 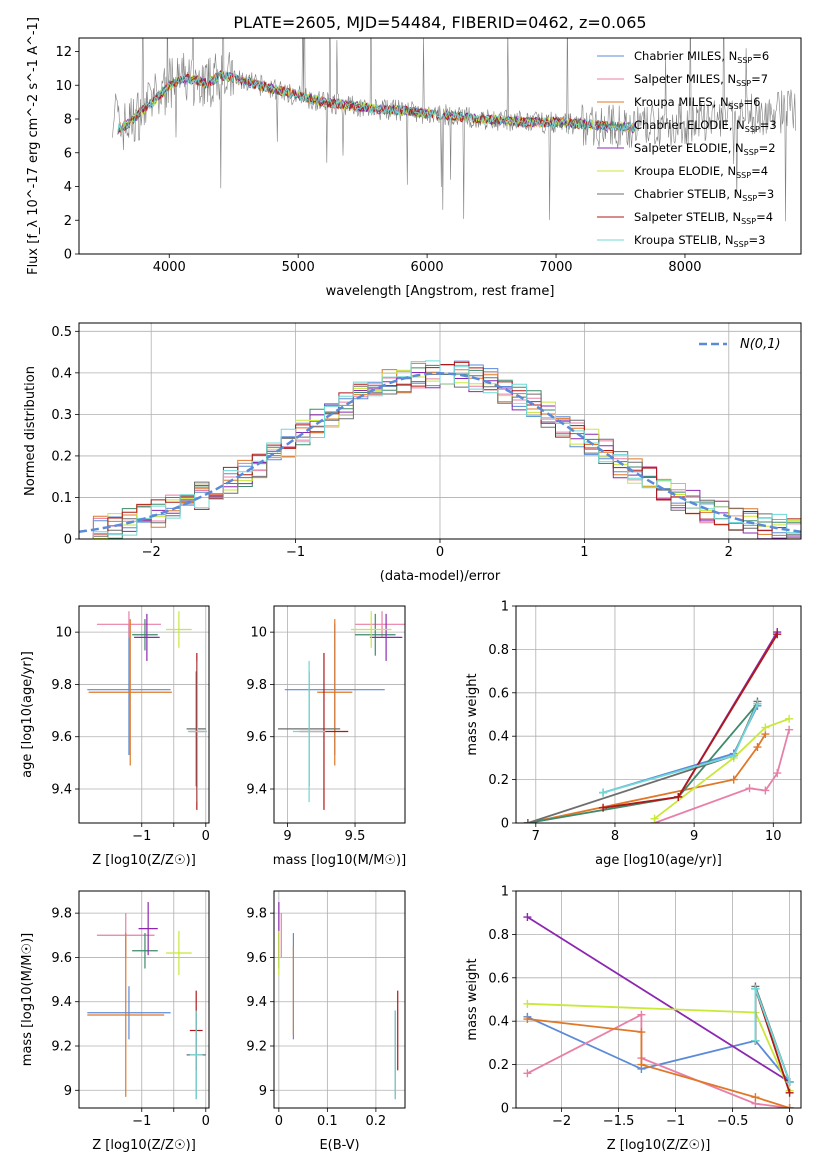 What do you see at coordinates (128, 624) in the screenshot?
I see `point-salpeter-miles` at bounding box center [128, 624].